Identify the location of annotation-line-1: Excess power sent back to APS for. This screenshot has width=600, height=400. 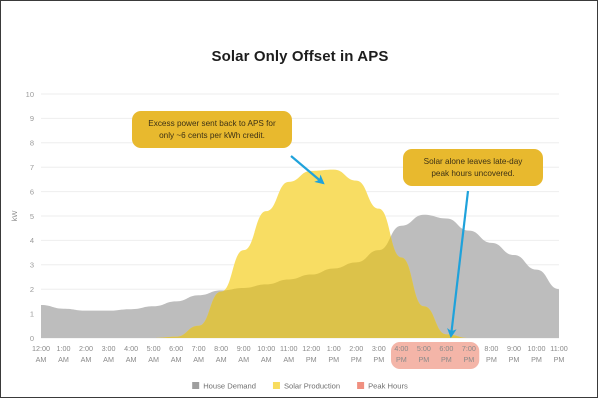
(212, 123).